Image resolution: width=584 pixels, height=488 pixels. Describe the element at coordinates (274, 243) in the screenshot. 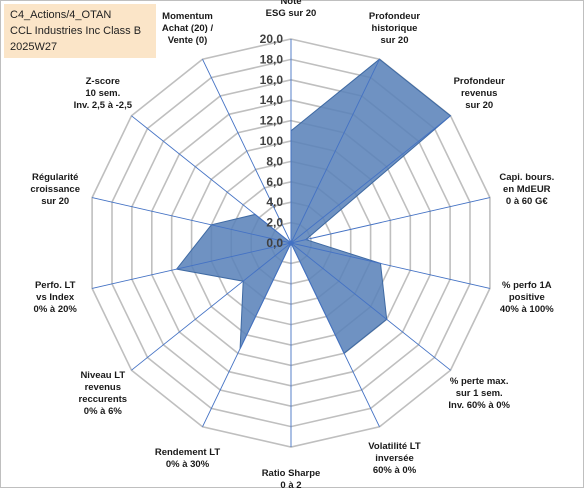

I see `tick-label: 0,0` at that location.